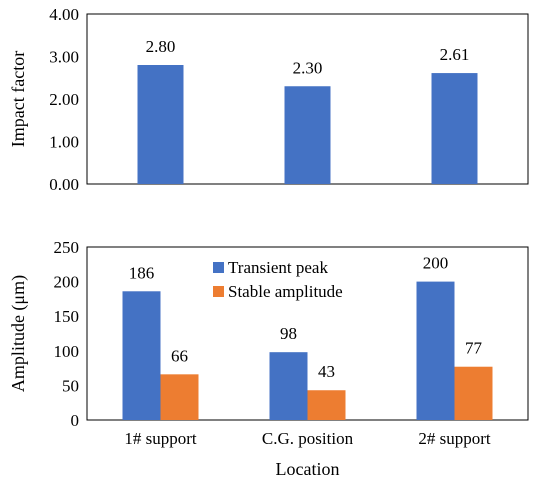  Describe the element at coordinates (142, 272) in the screenshot. I see `data-label: 186` at that location.